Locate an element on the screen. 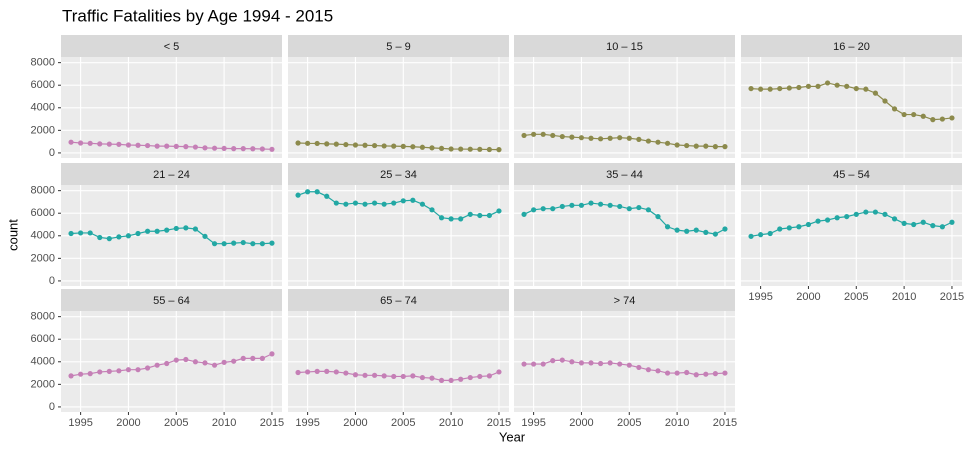 The image size is (969, 450). strip-label: 21 – 24 is located at coordinates (171, 175).